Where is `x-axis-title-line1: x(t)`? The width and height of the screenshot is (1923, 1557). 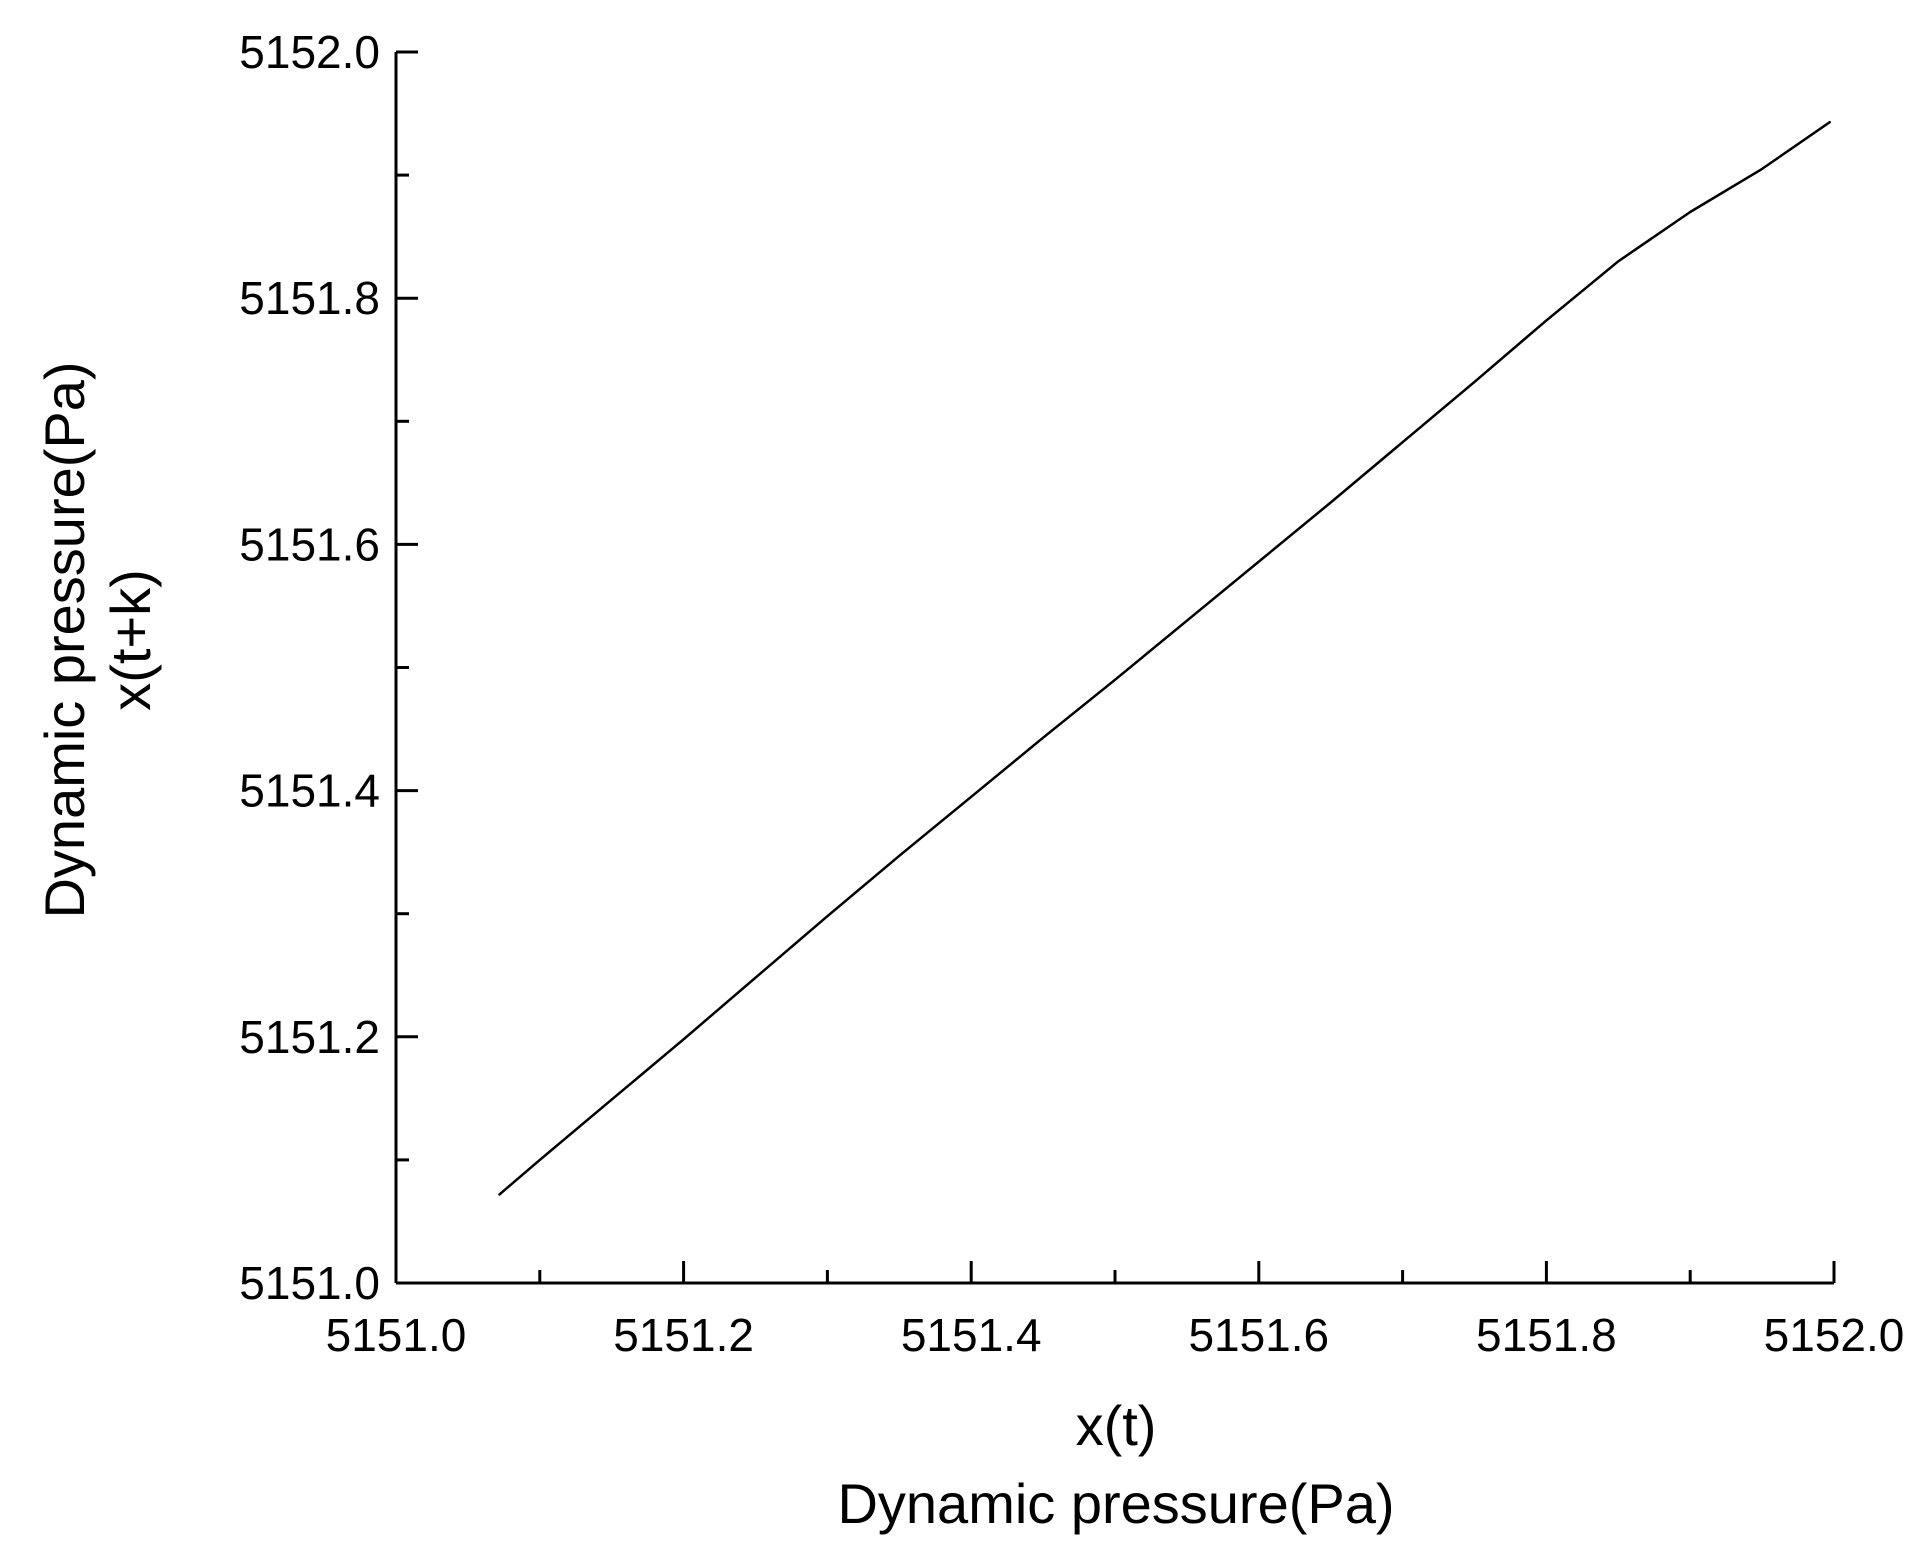 x-axis-title-line1: x(t) is located at coordinates (1116, 1425).